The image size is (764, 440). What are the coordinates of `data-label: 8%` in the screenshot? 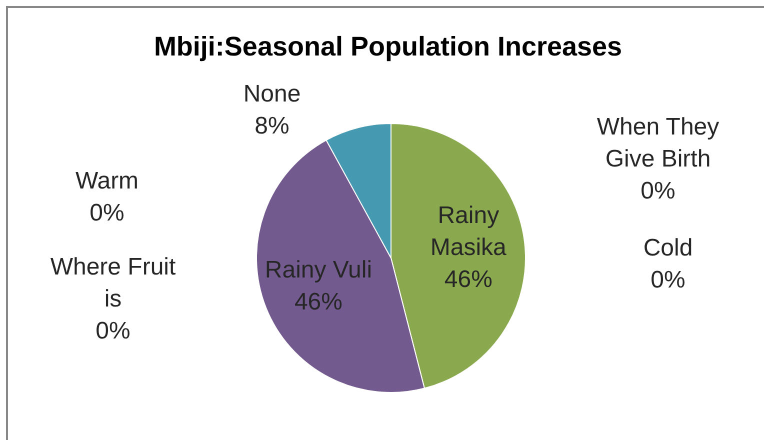 It's located at (272, 126).